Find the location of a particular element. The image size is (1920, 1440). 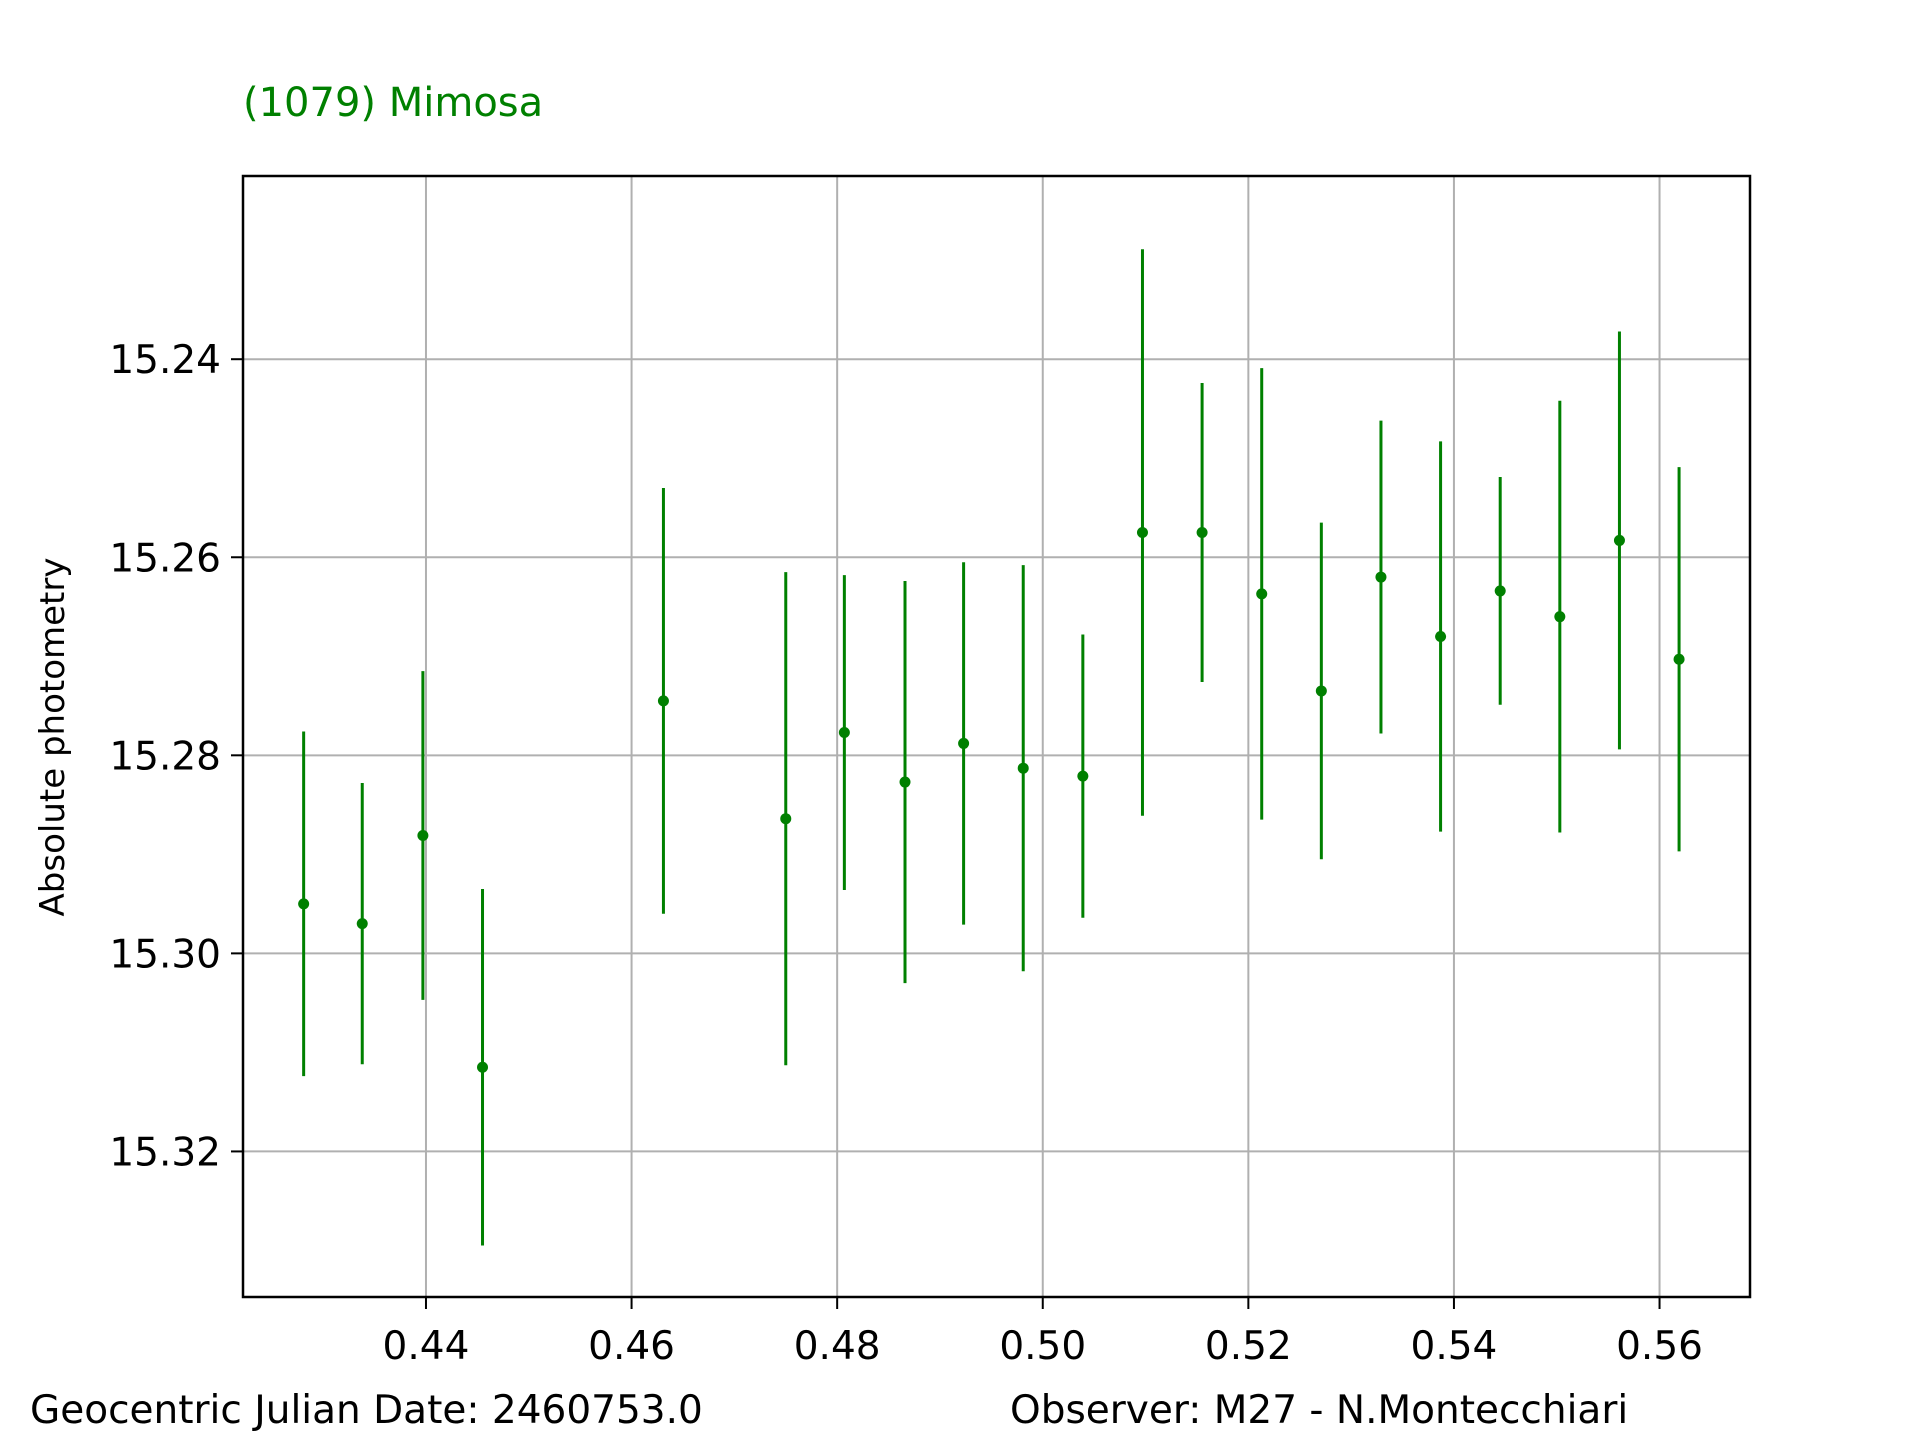

x-tick-label: 0.44 is located at coordinates (426, 1346).